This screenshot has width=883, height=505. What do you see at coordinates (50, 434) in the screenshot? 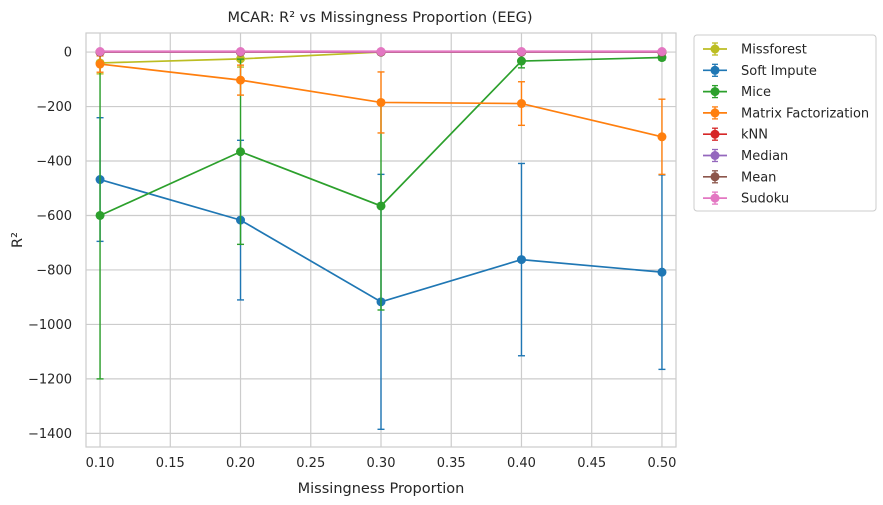
I see `y-tick-label: −1400` at bounding box center [50, 434].